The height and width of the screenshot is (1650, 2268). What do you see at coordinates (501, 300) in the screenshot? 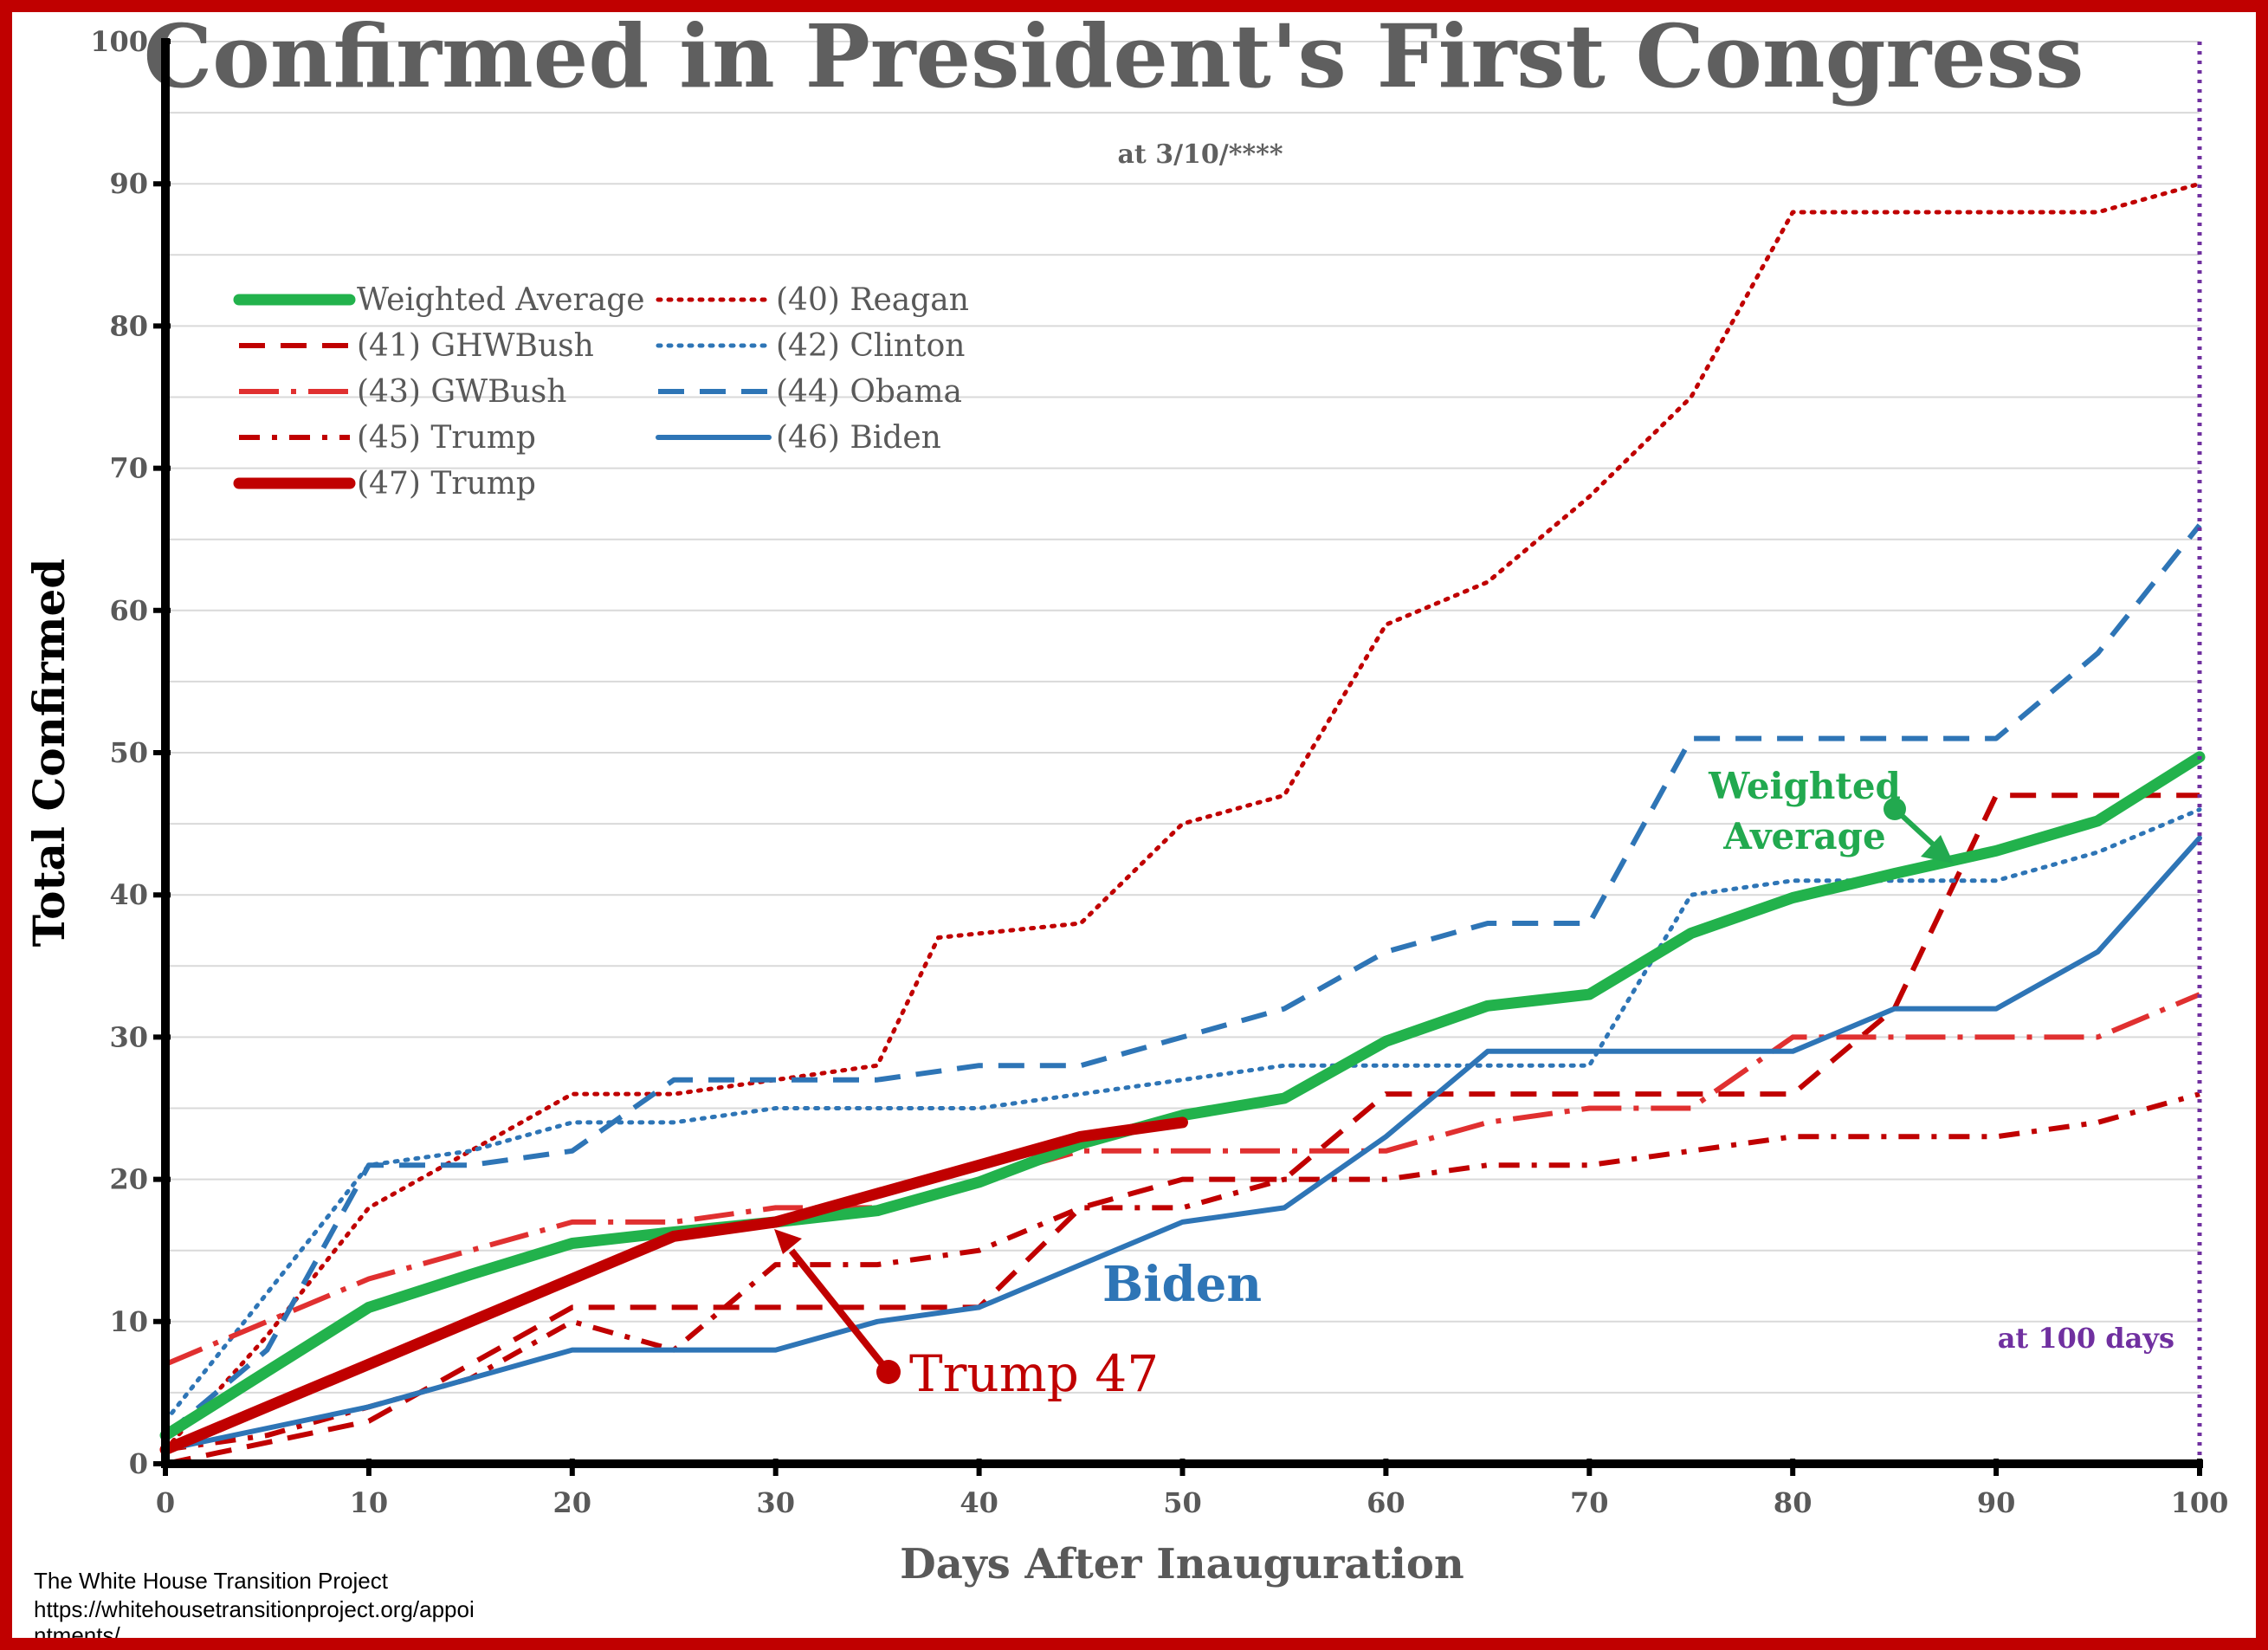
I see `legend-label-weighted-average: Weighted Average` at bounding box center [501, 300].